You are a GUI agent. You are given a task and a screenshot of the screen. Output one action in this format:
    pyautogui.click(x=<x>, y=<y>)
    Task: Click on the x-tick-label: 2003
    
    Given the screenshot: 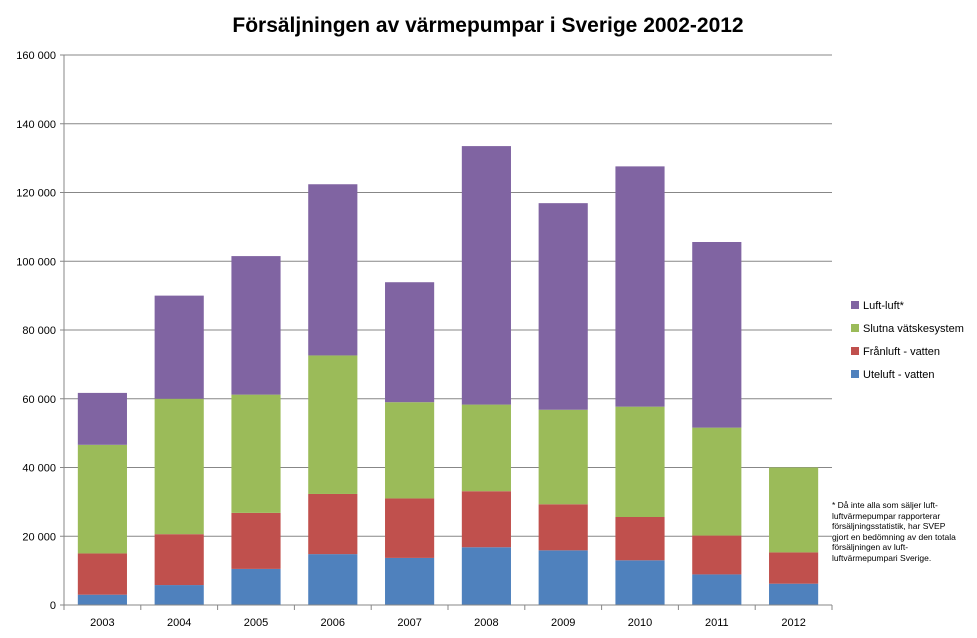 What is the action you would take?
    pyautogui.click(x=102, y=623)
    